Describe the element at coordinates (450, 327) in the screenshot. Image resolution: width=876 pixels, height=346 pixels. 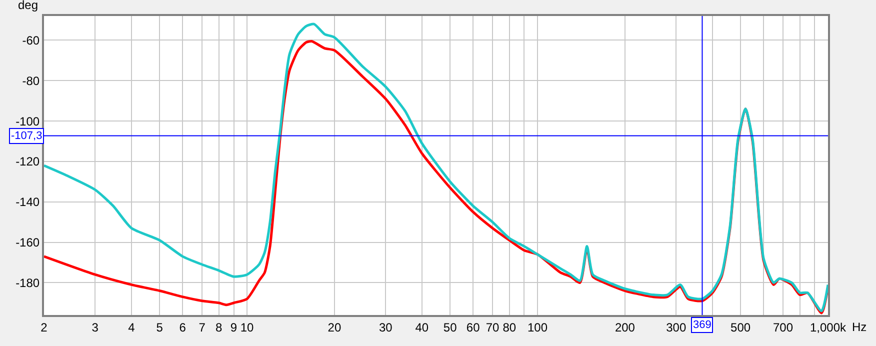
I see `x-tick-label: 50` at that location.